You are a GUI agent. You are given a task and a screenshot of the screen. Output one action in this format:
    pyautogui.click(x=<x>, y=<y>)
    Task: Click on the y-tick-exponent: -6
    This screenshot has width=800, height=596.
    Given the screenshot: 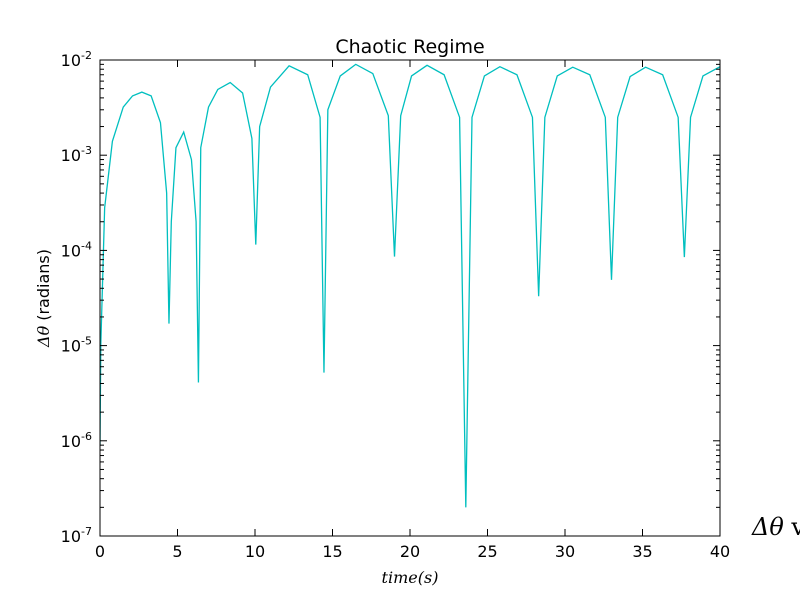 What is the action you would take?
    pyautogui.click(x=86, y=436)
    